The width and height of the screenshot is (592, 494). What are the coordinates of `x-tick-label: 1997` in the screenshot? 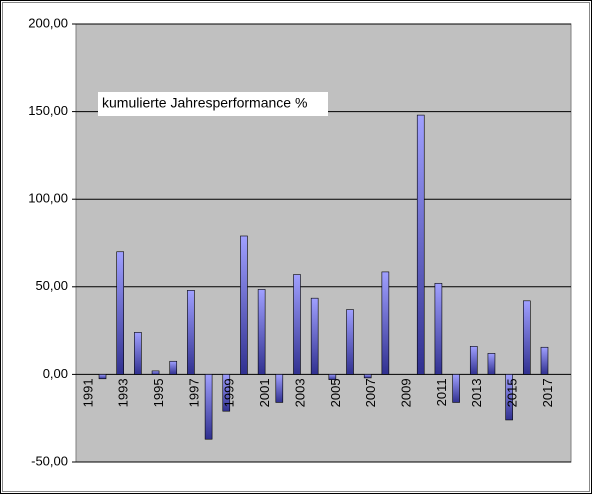 It's located at (193, 392).